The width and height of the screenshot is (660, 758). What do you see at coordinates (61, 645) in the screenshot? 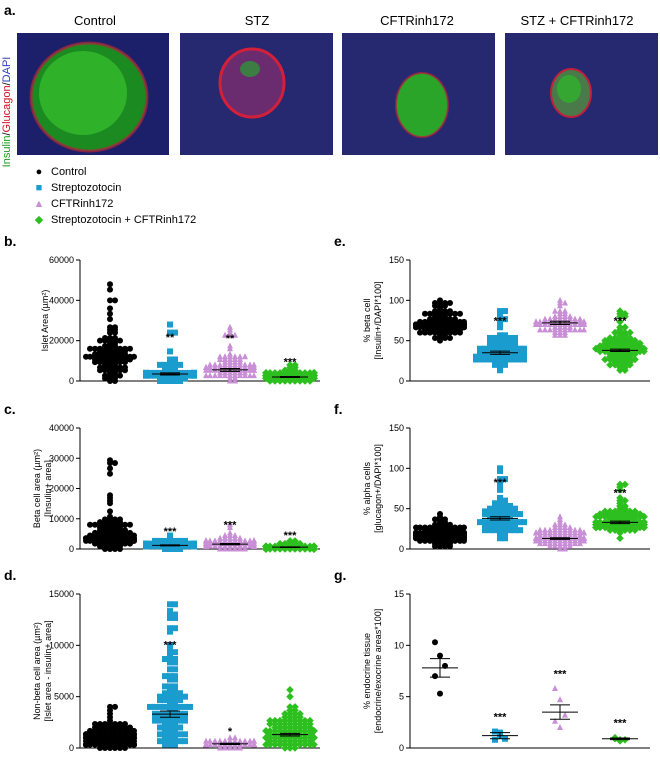
I see `y-tick-label: 10000` at bounding box center [61, 645].